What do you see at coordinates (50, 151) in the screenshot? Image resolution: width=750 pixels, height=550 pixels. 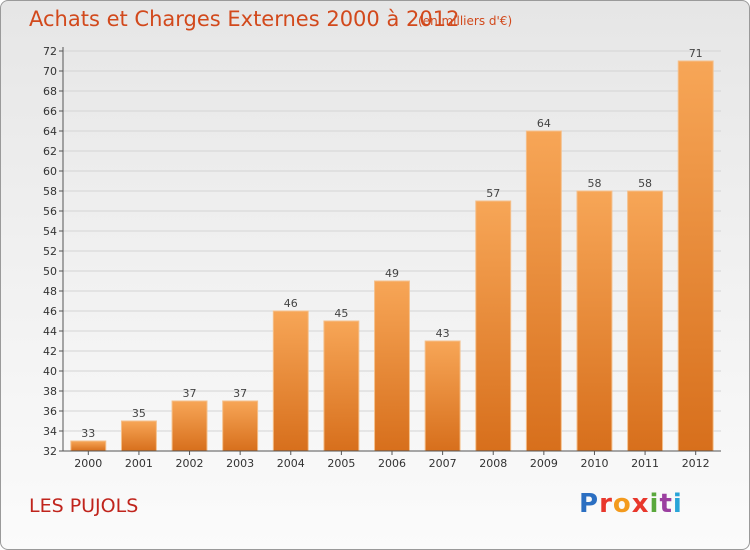 I see `y-tick-label-62: 62` at bounding box center [50, 151].